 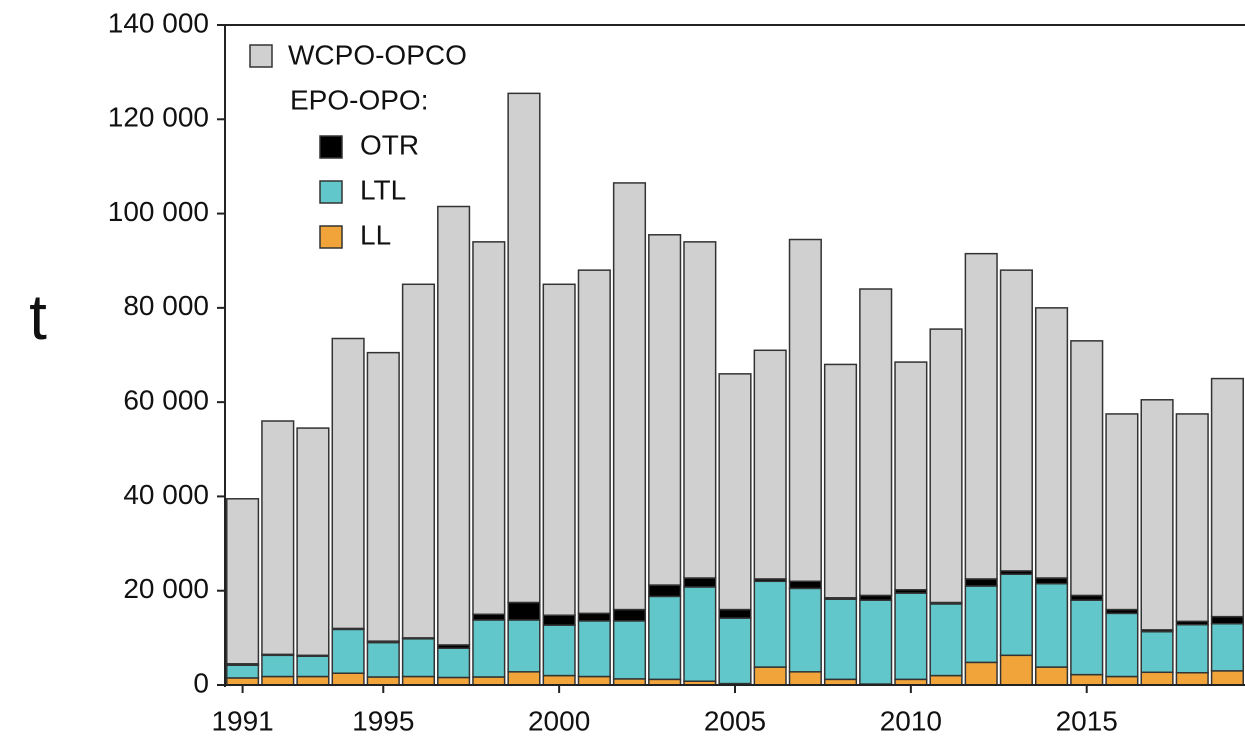 What do you see at coordinates (166, 305) in the screenshot?
I see `y-tick-label: 80 000` at bounding box center [166, 305].